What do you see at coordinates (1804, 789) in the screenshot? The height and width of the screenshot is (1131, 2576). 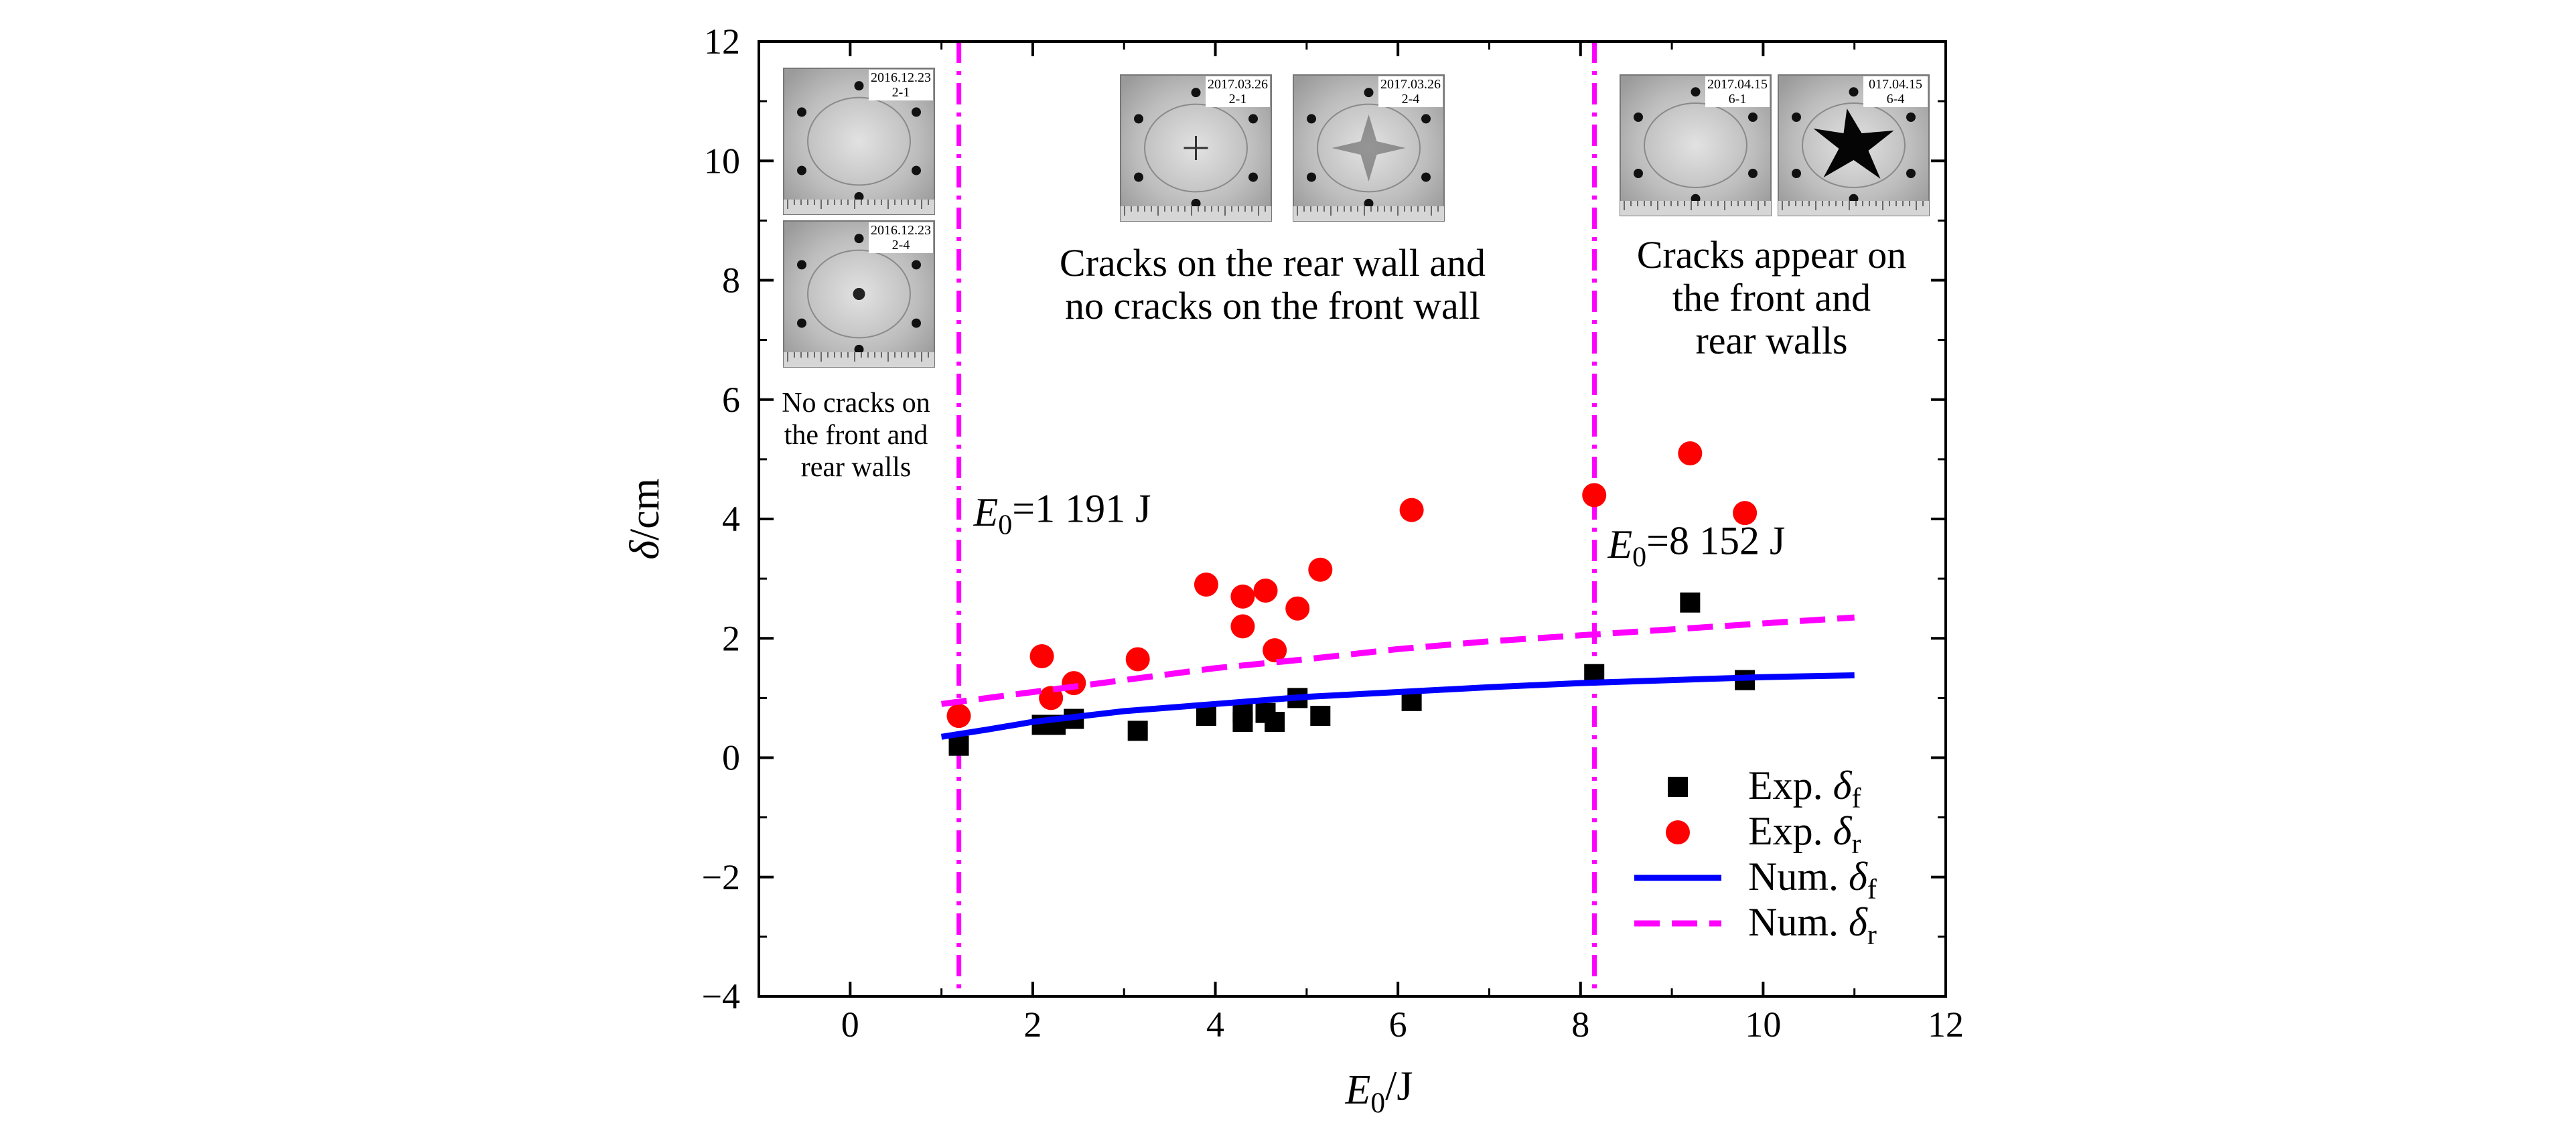 I see `legend-label: Exp. δf` at bounding box center [1804, 789].